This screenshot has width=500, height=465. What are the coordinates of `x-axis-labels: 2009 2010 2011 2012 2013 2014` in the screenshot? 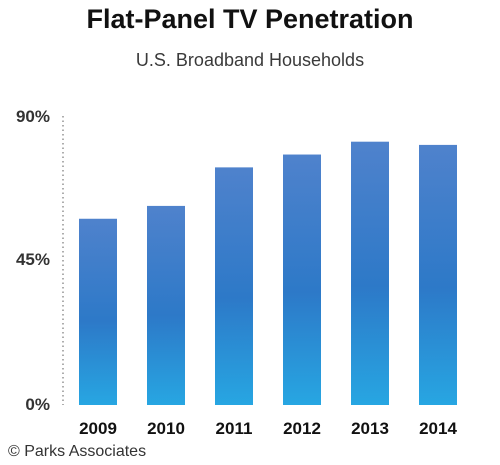 It's located at (268, 428).